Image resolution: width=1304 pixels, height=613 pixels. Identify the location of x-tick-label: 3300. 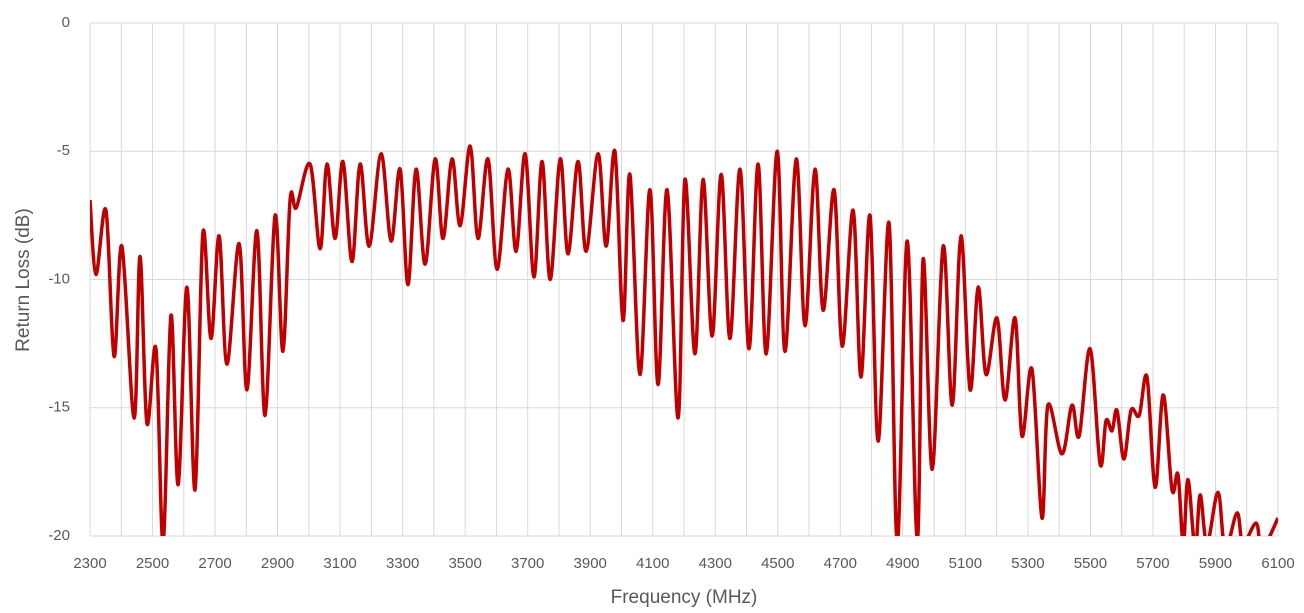
(402, 563).